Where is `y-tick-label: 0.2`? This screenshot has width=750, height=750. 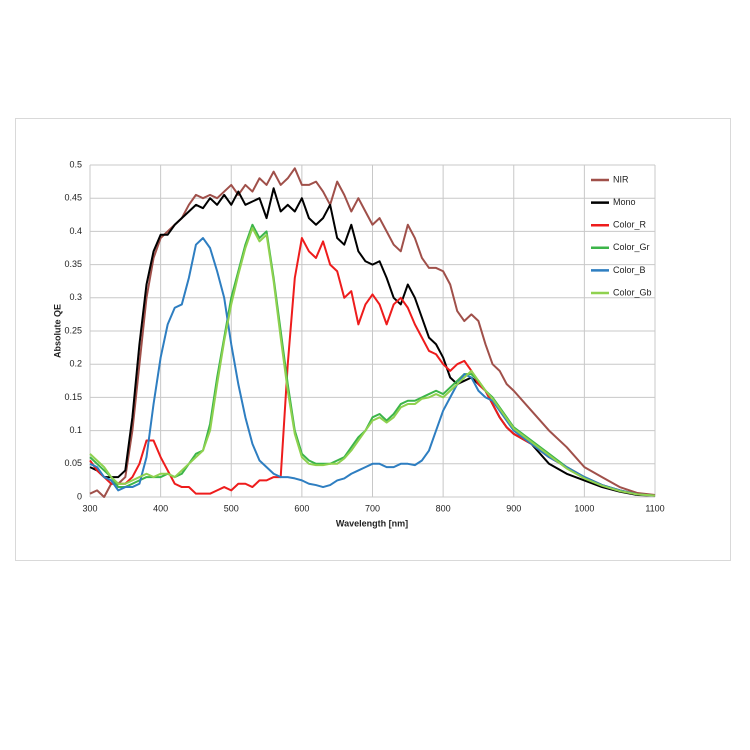 y-tick-label: 0.2 is located at coordinates (75, 364).